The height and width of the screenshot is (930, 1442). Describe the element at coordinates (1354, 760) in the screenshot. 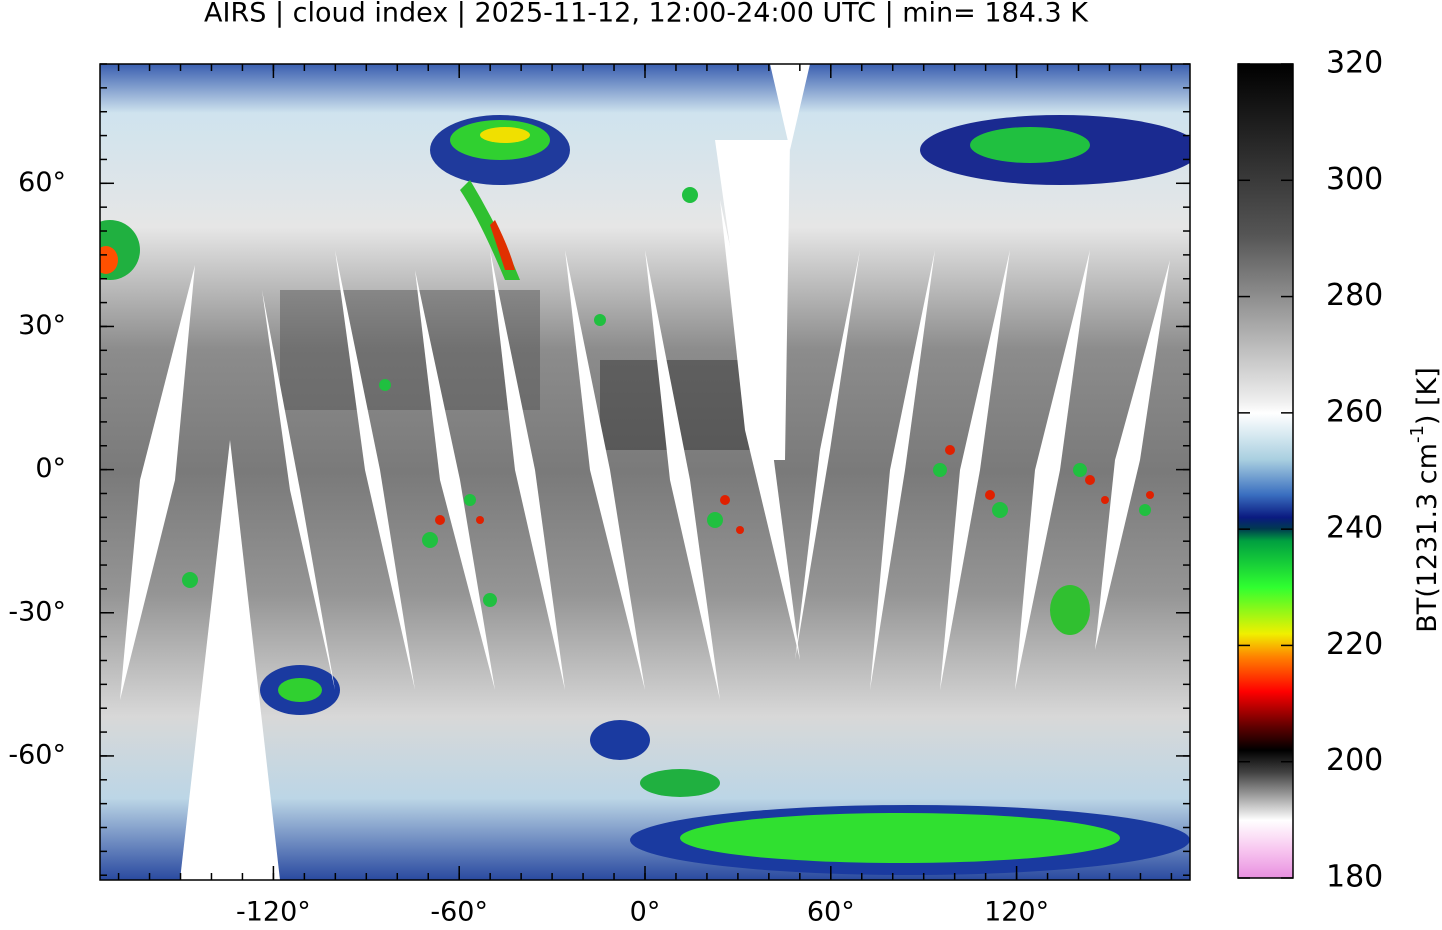

I see `colorbar-tick-label: 200` at that location.